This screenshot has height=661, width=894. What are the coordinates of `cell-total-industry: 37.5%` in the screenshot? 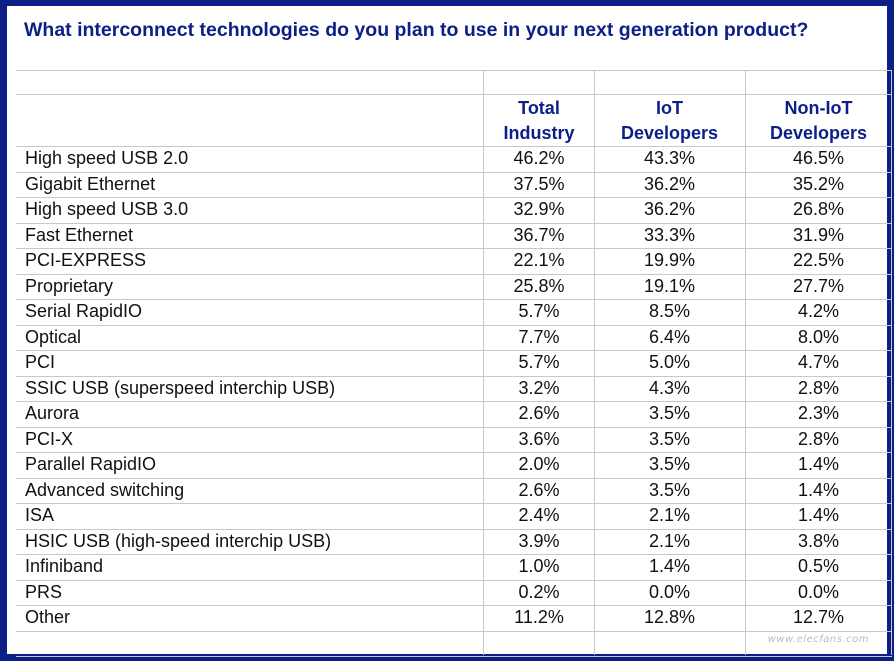 It's located at (539, 183).